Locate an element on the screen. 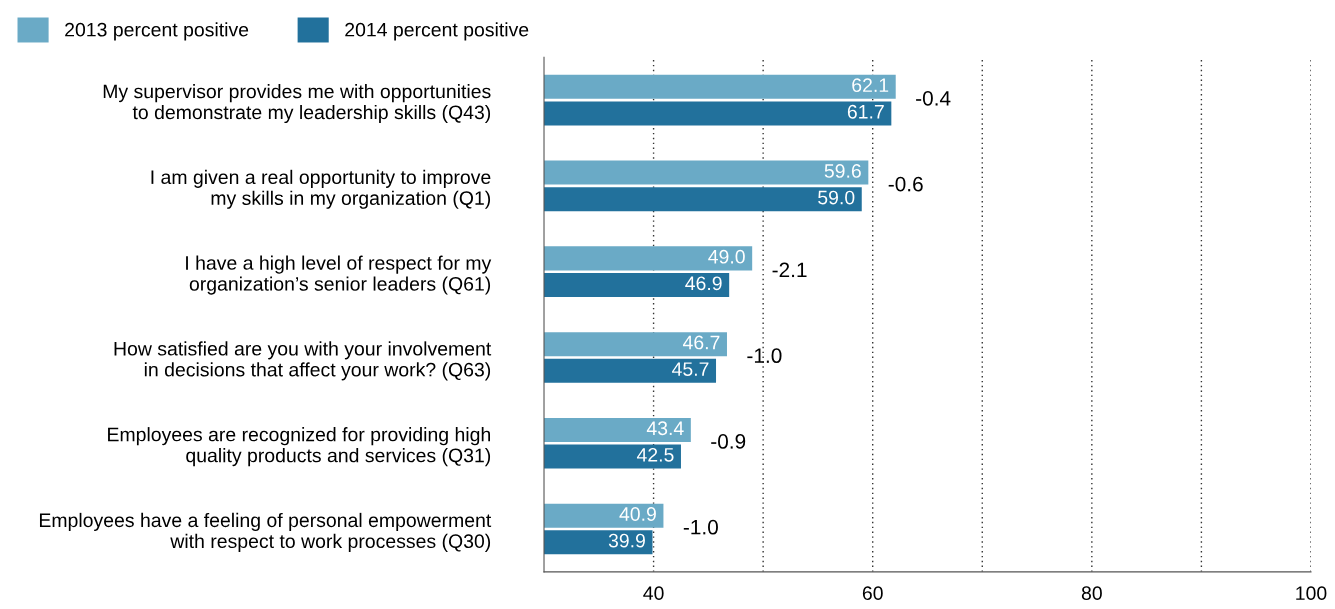 The width and height of the screenshot is (1335, 609). data-label: 40.9 is located at coordinates (637, 514).